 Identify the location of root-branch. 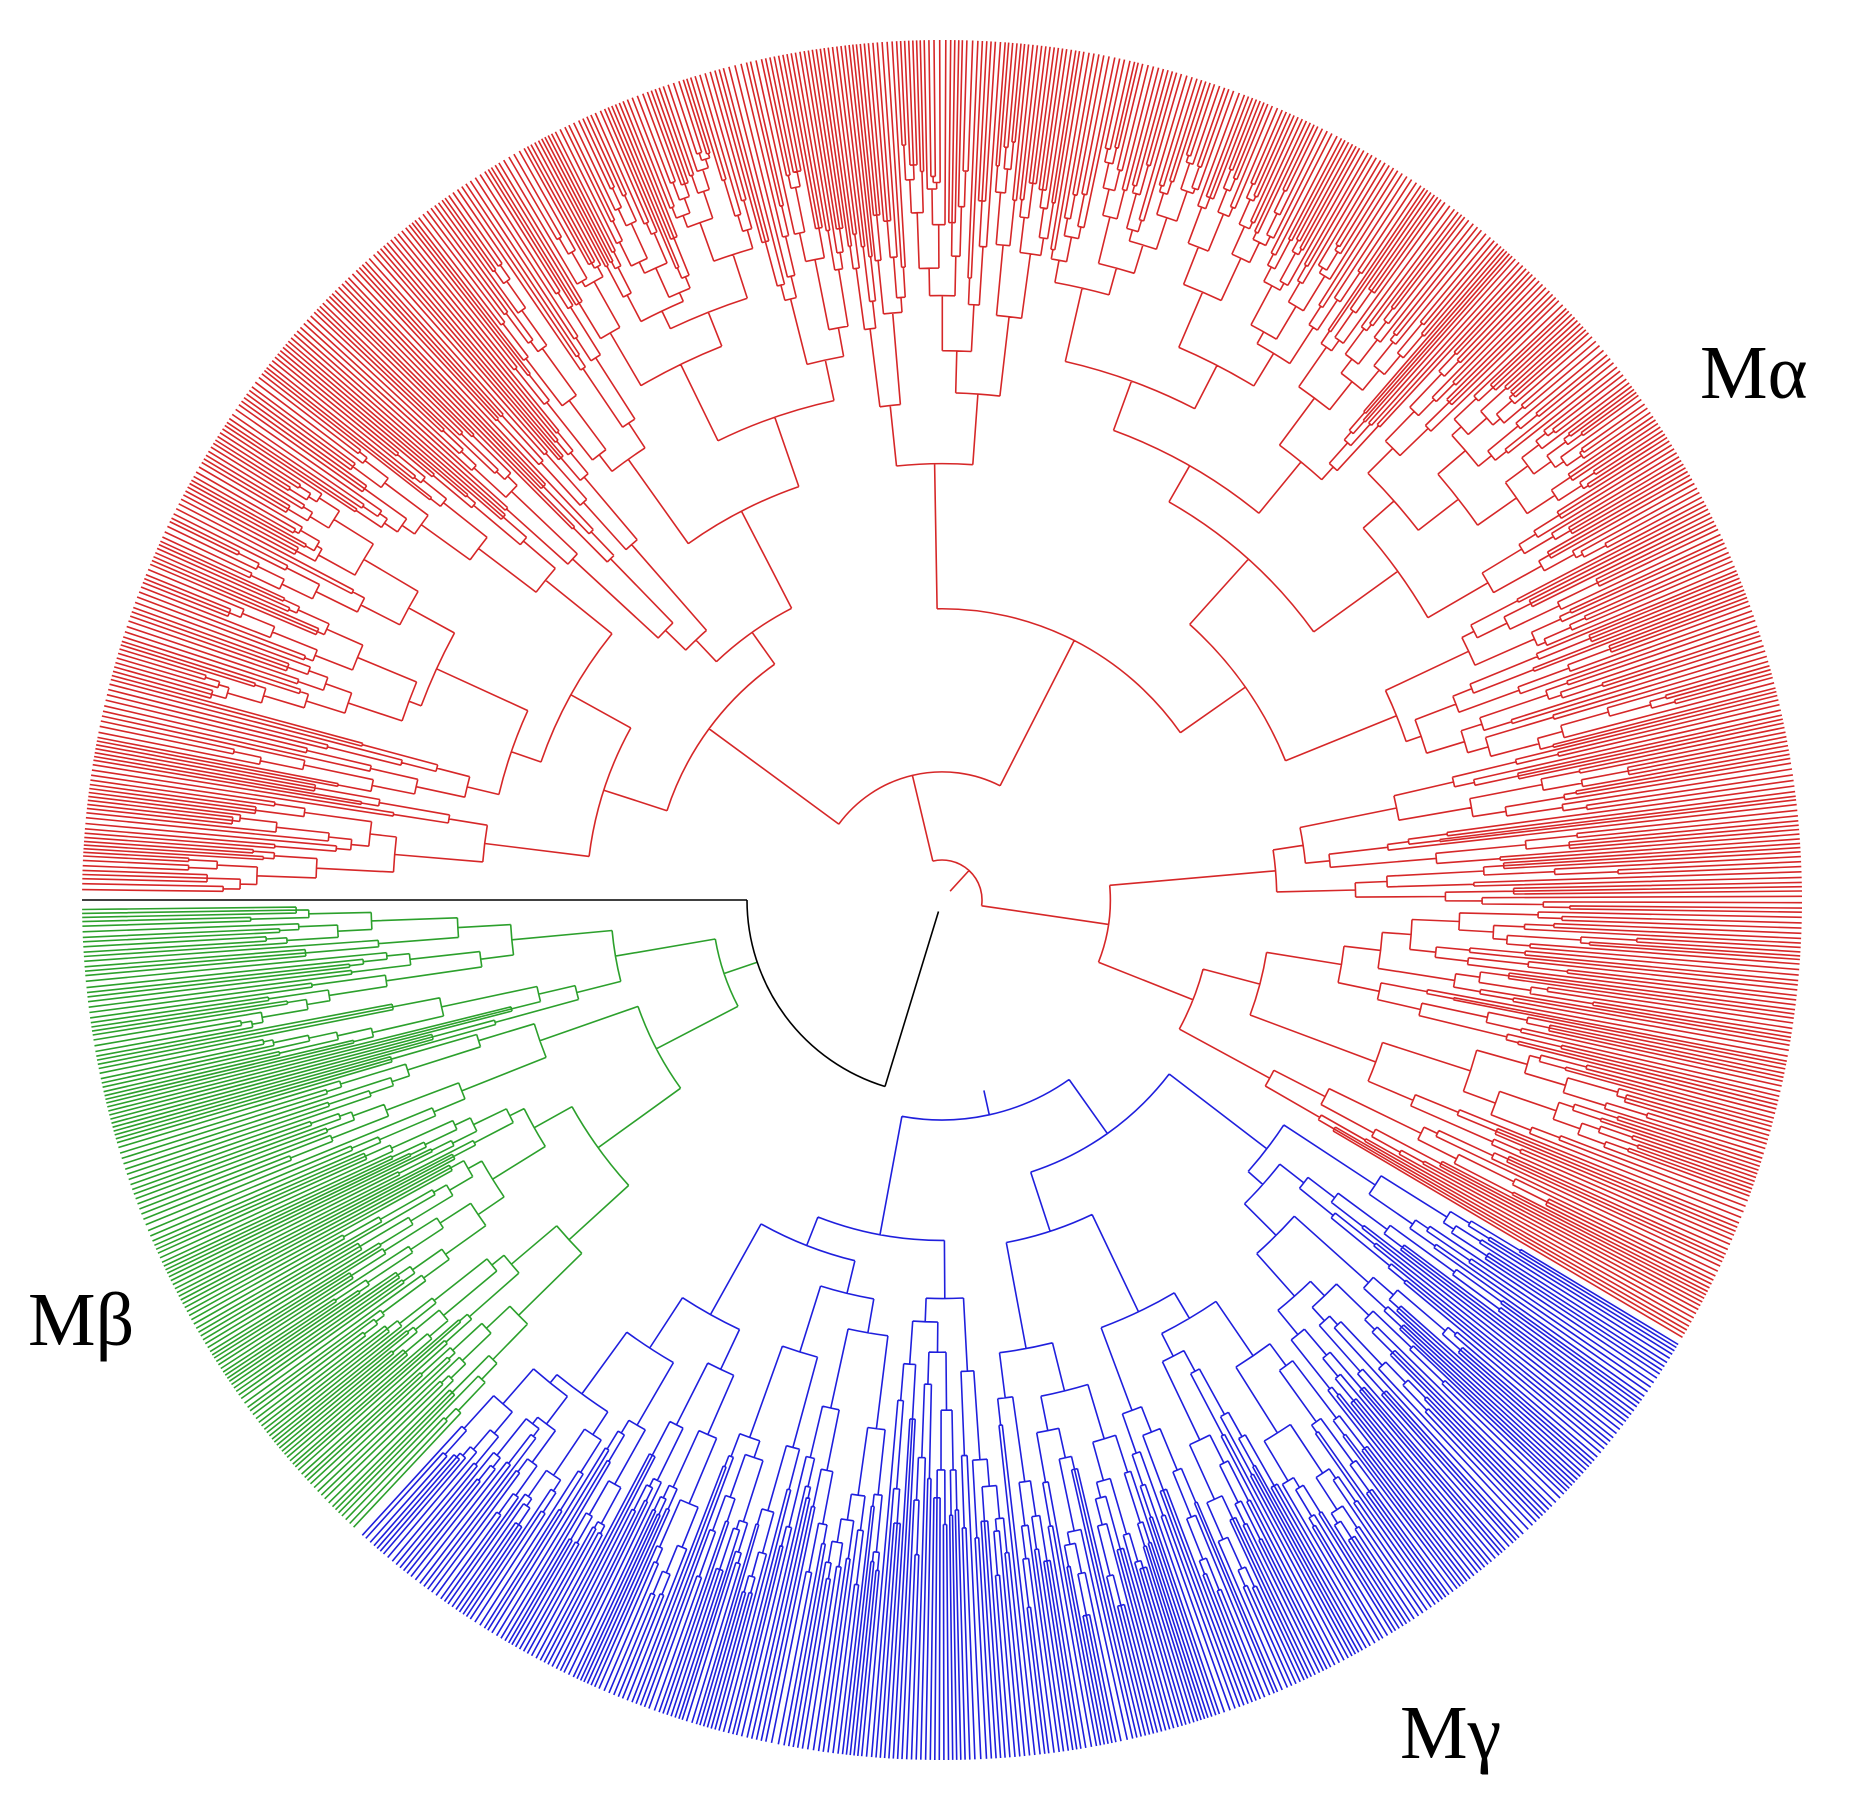
(511, 993).